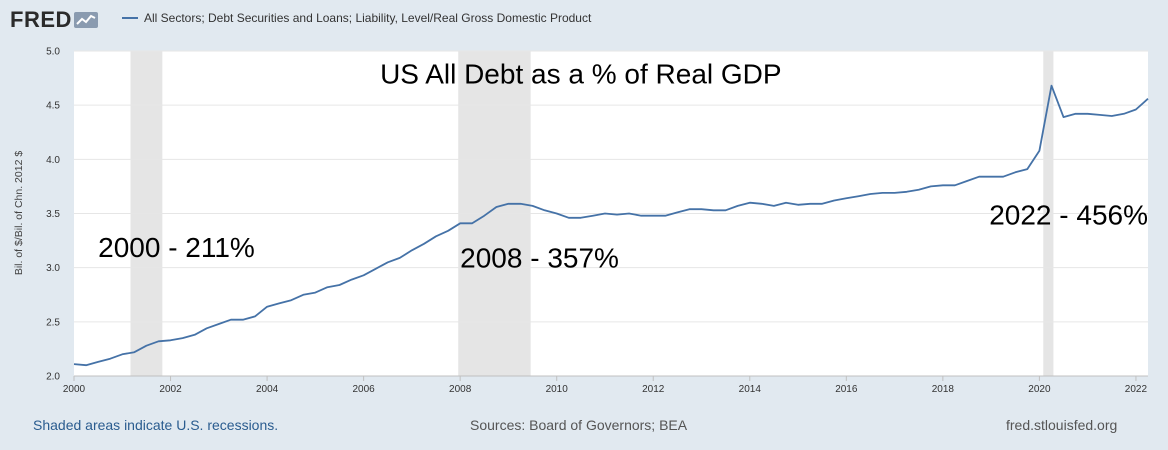 The width and height of the screenshot is (1168, 450). What do you see at coordinates (653, 389) in the screenshot?
I see `x-tick-label: 2012` at bounding box center [653, 389].